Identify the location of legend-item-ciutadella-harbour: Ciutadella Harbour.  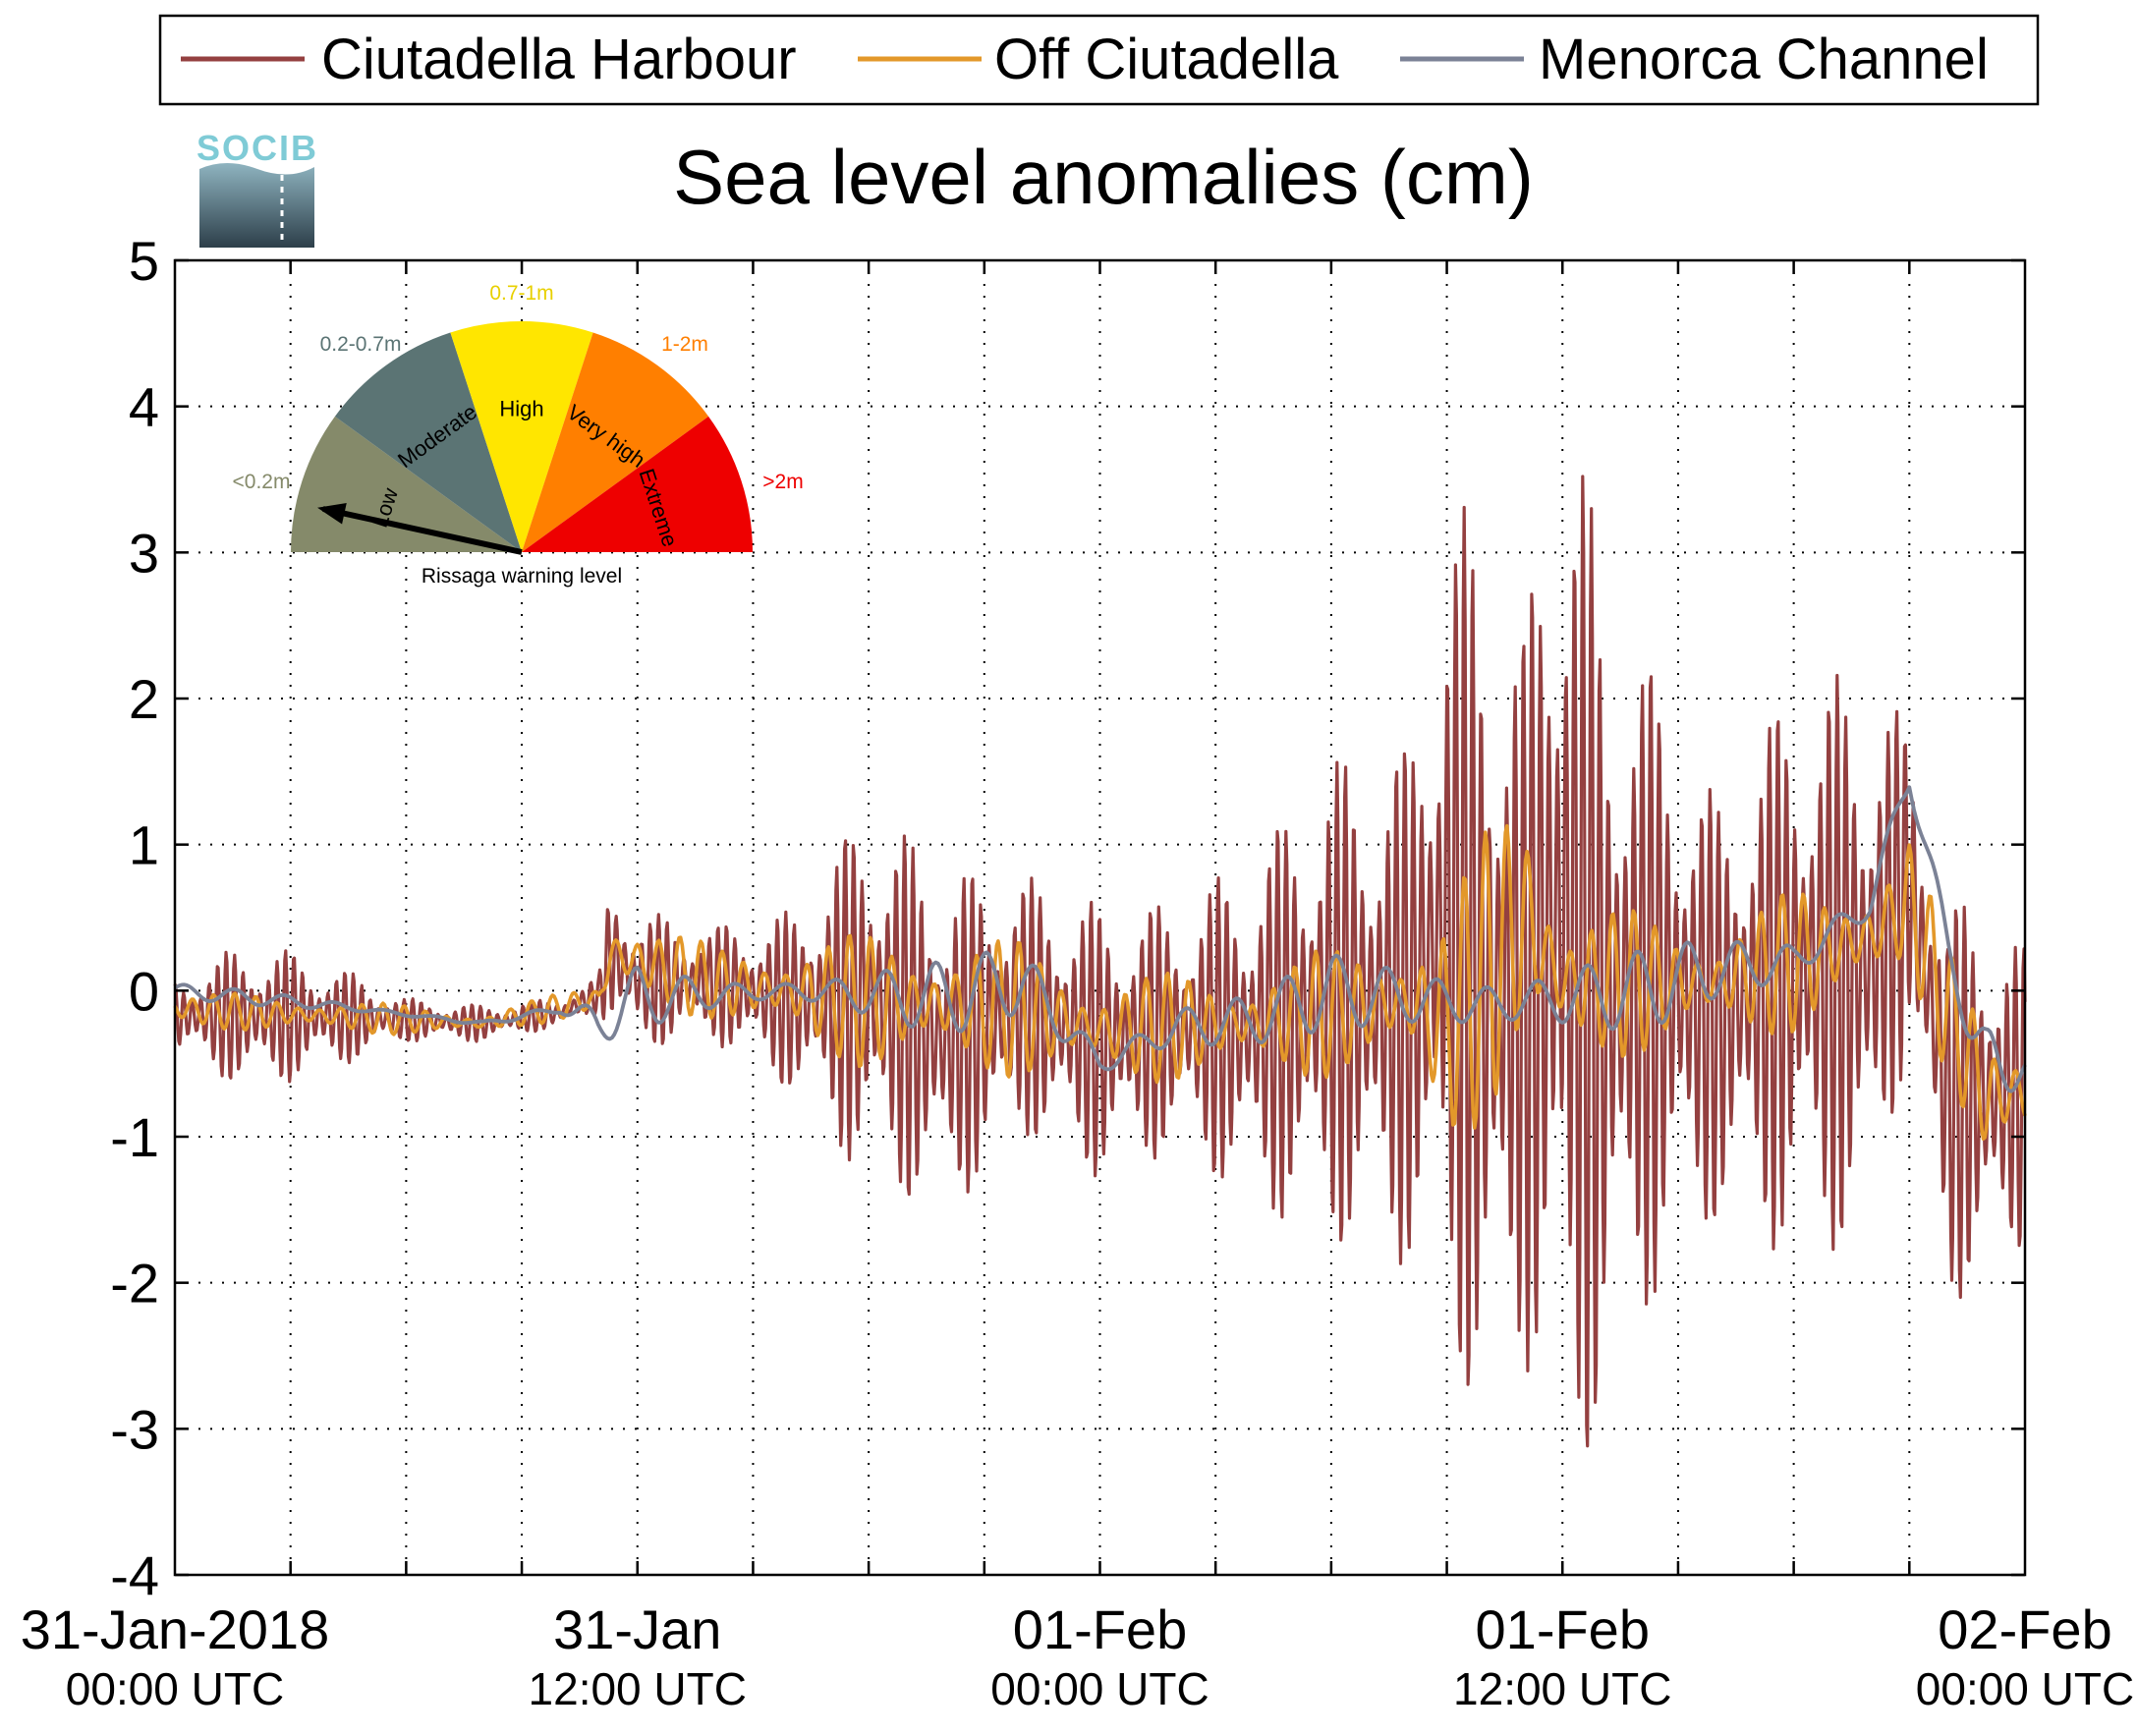
(489, 59).